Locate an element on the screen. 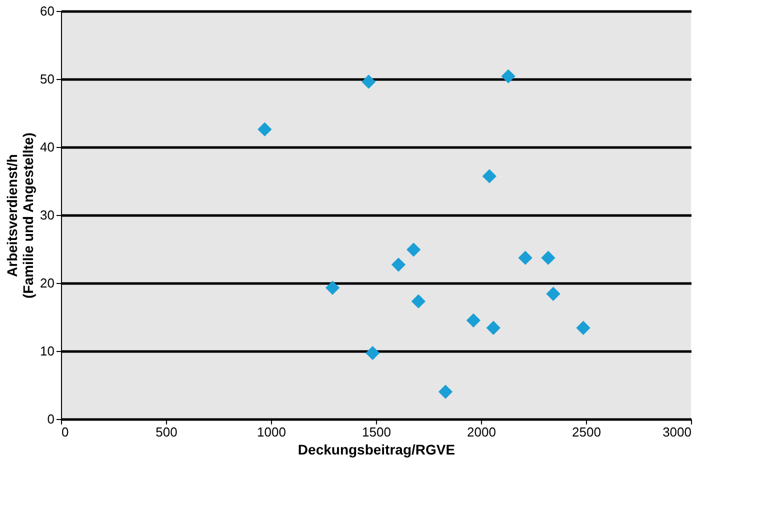 This screenshot has height=525, width=768. x-tick-label: 1500 is located at coordinates (376, 432).